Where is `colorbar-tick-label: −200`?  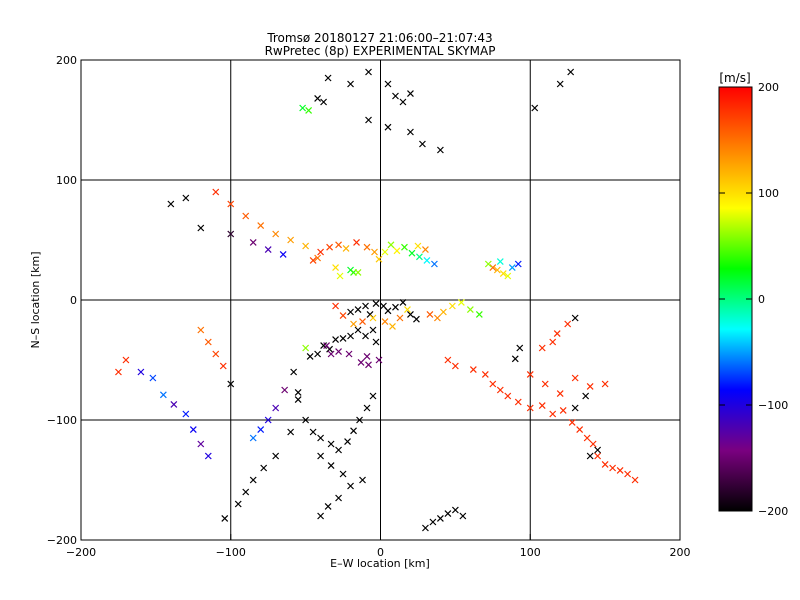
colorbar-tick-label: −200 is located at coordinates (773, 511).